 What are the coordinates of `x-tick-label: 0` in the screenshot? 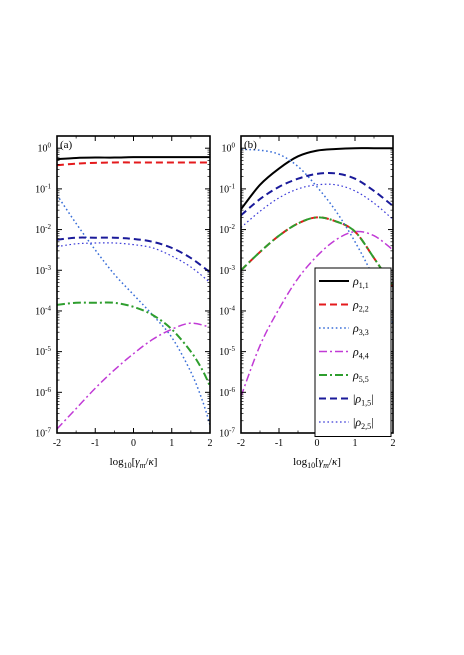 It's located at (317, 443).